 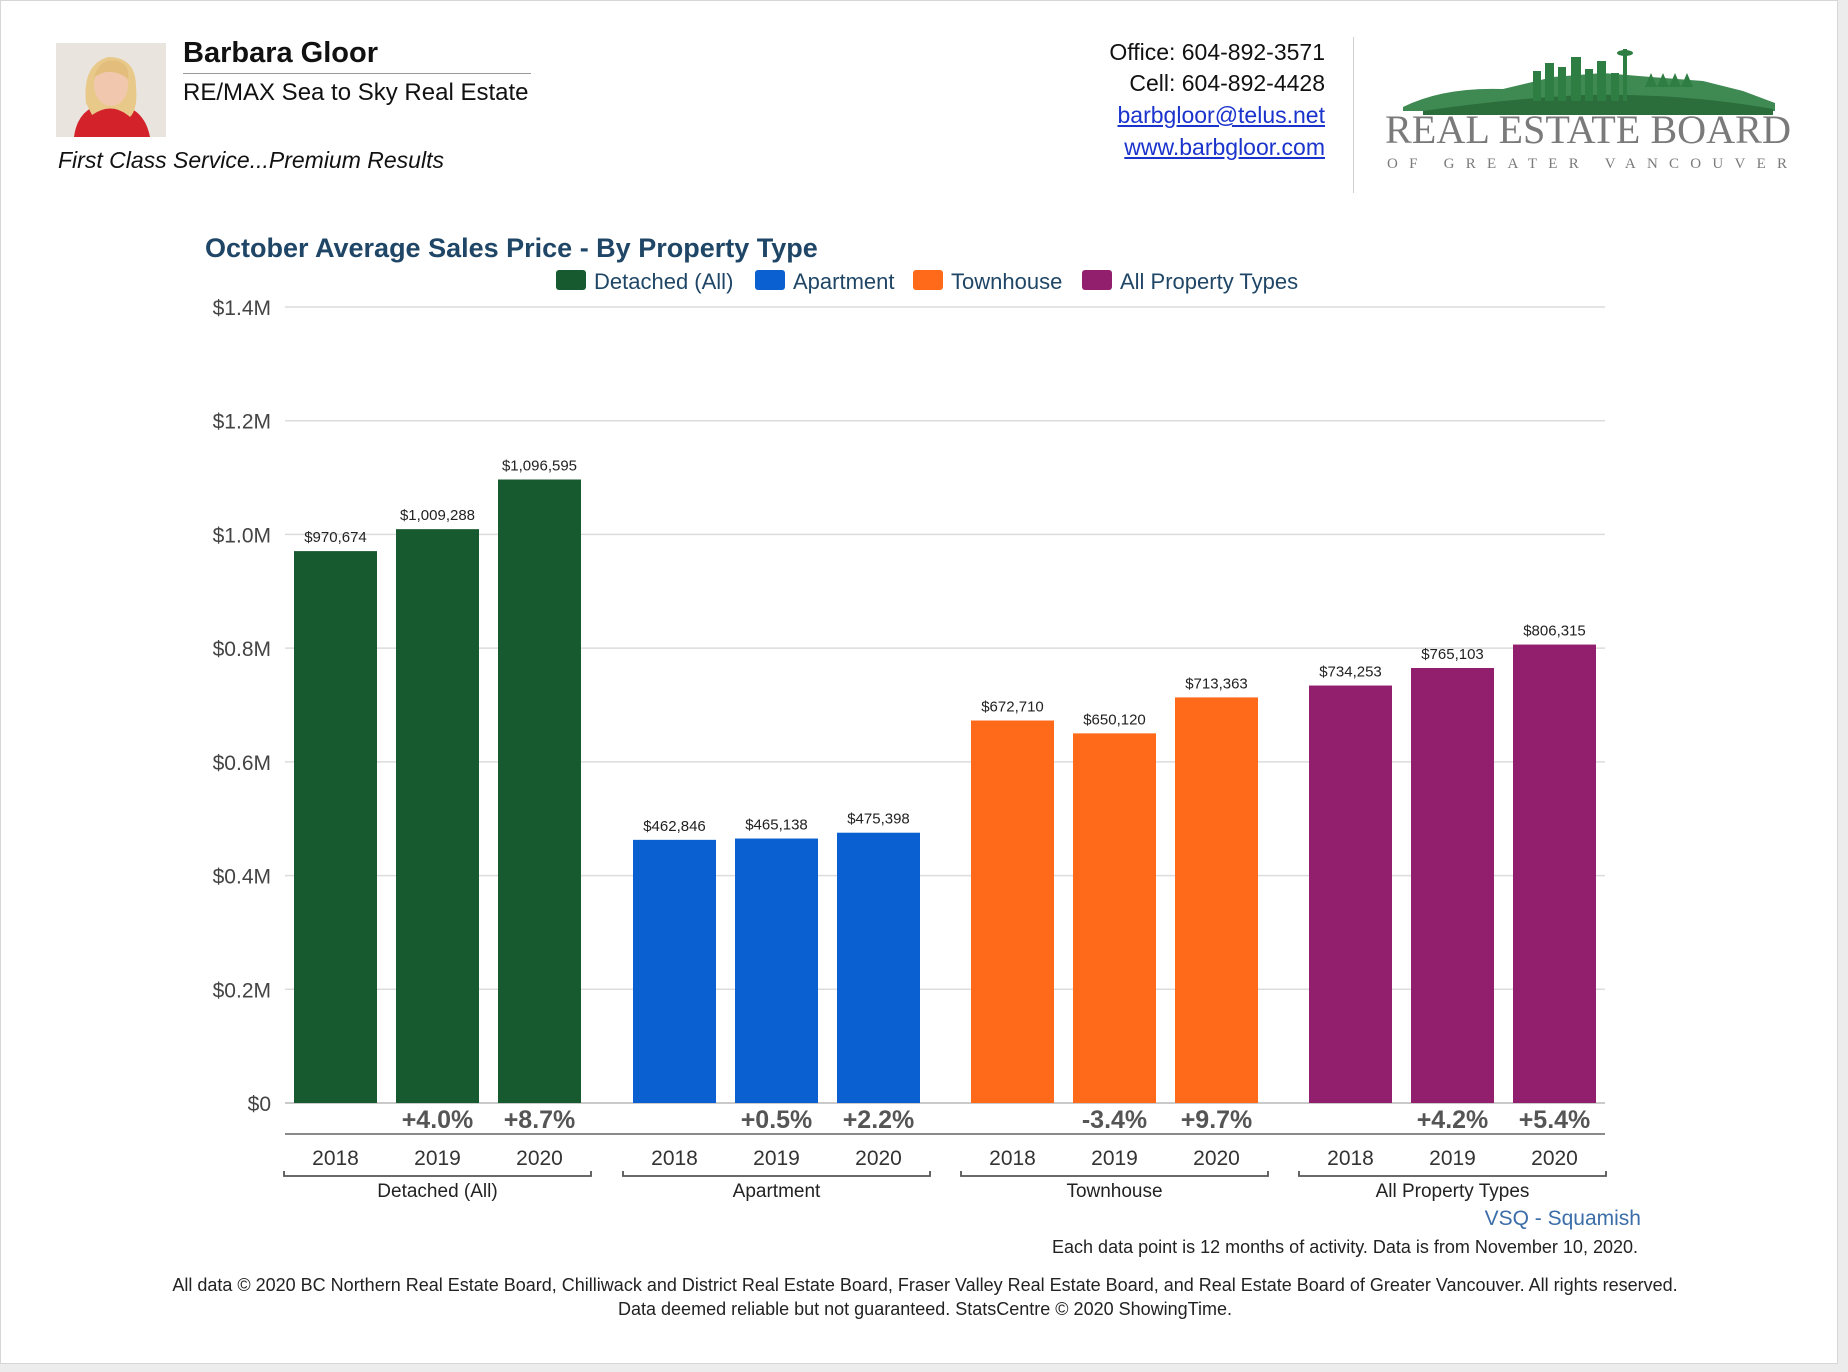 What do you see at coordinates (242, 422) in the screenshot?
I see `y-tick-label: $1.2M` at bounding box center [242, 422].